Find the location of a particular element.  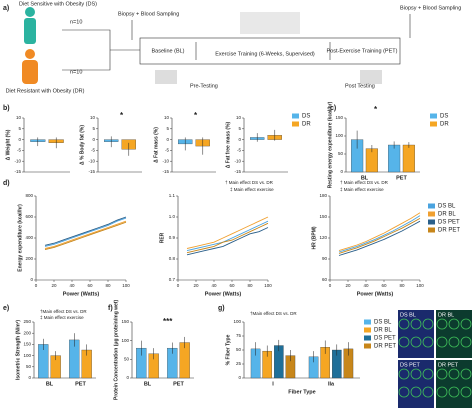

y-tick-label: 180 is located at coordinates (323, 195).